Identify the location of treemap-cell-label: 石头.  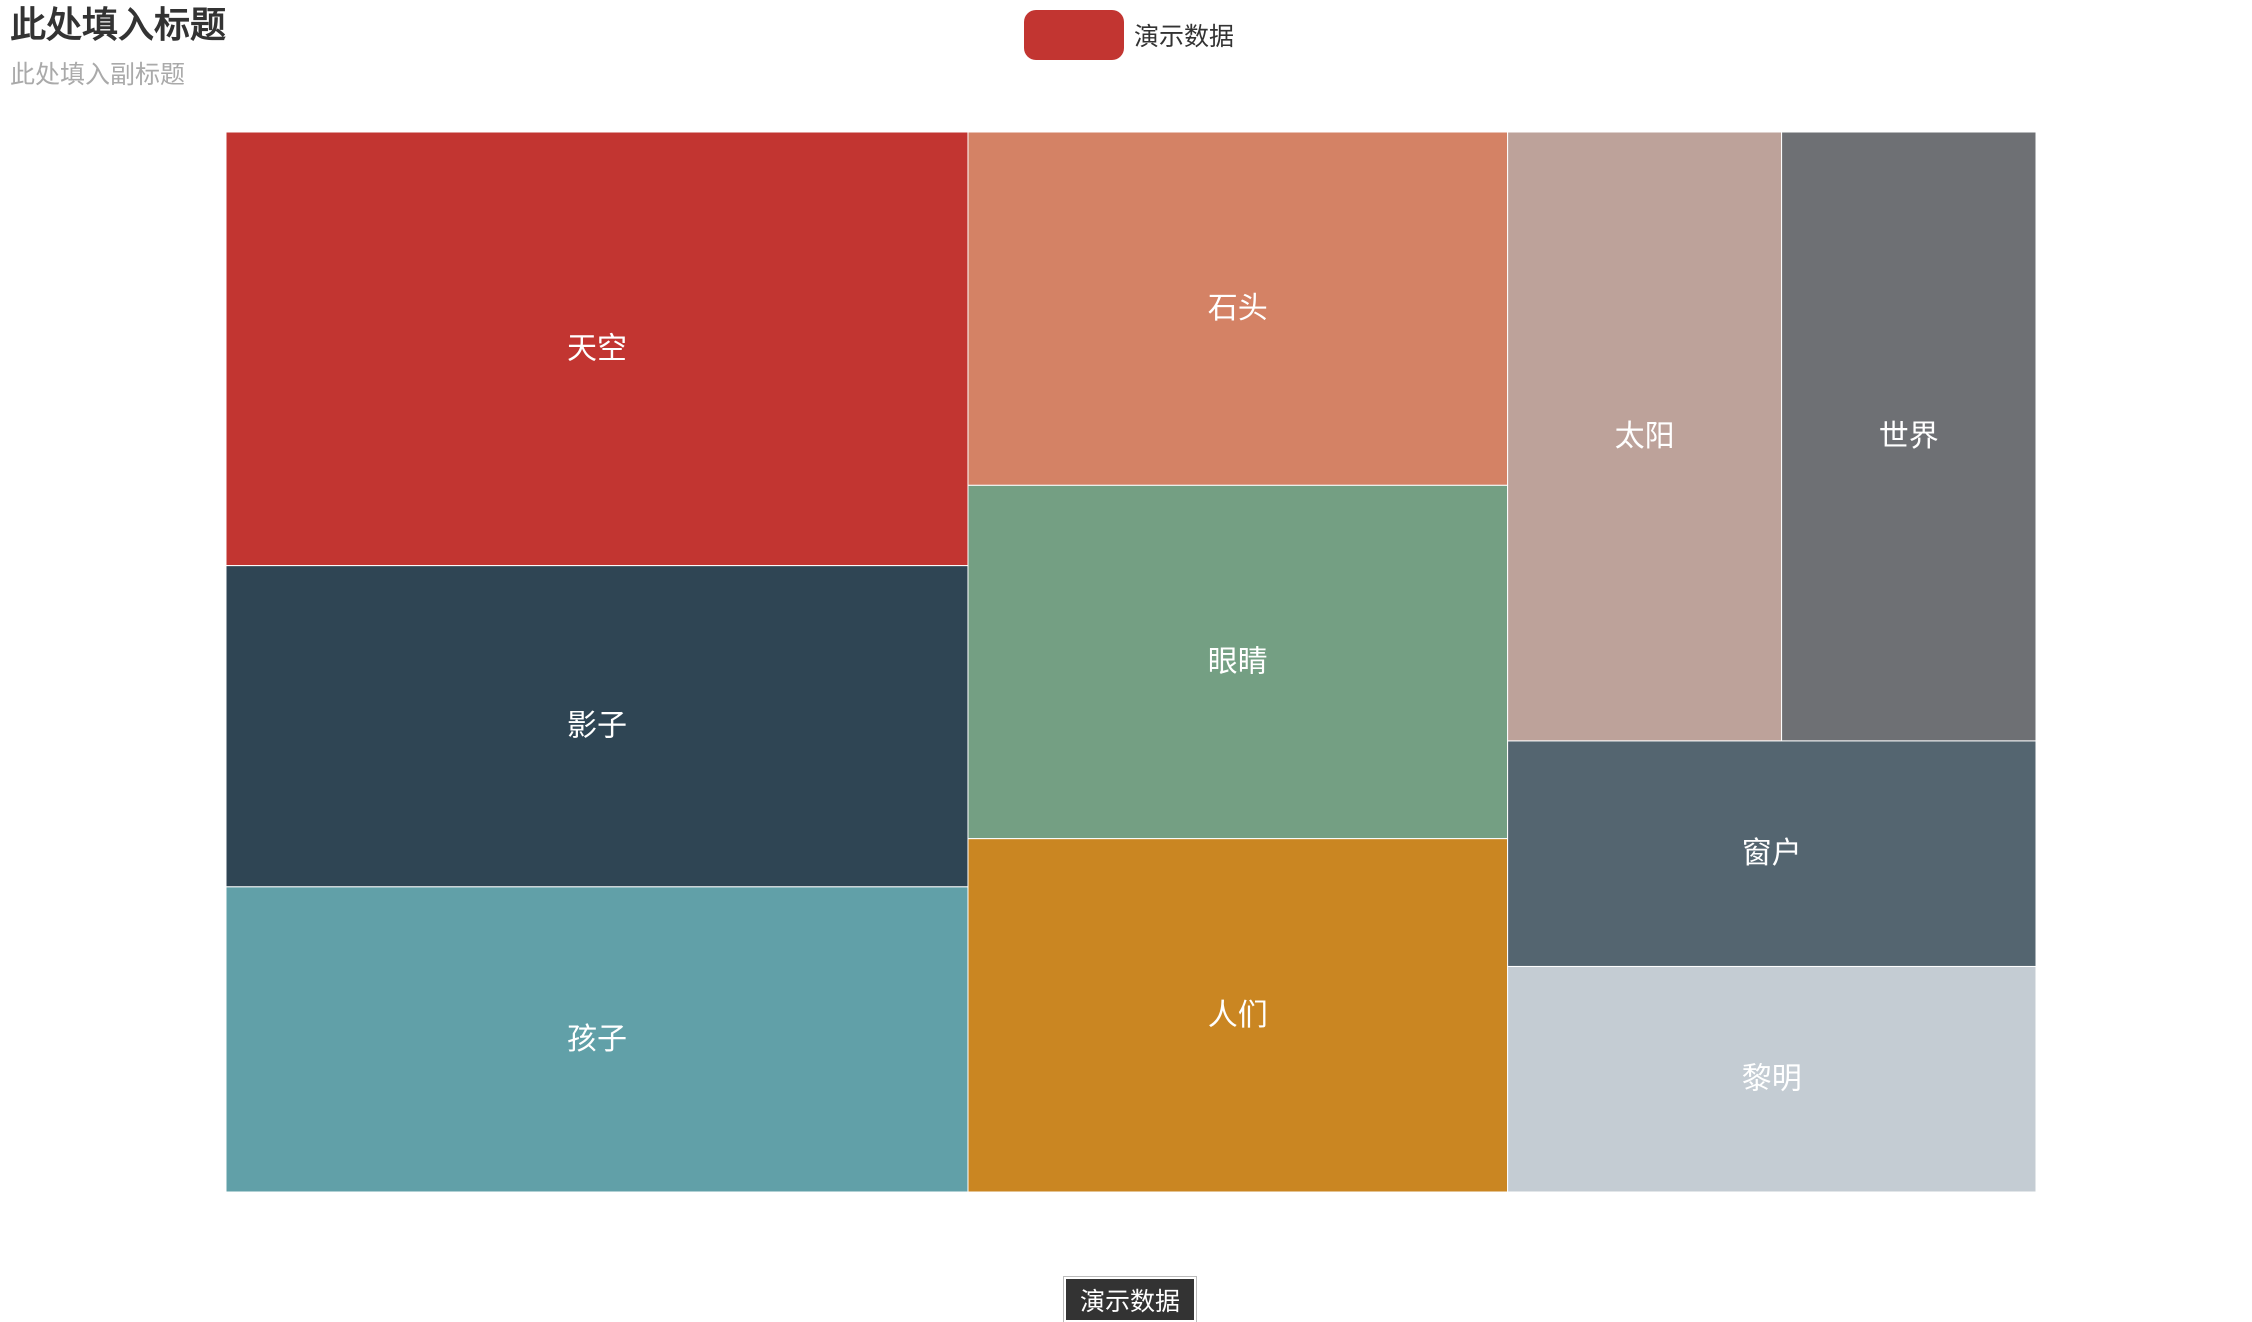
(1238, 308).